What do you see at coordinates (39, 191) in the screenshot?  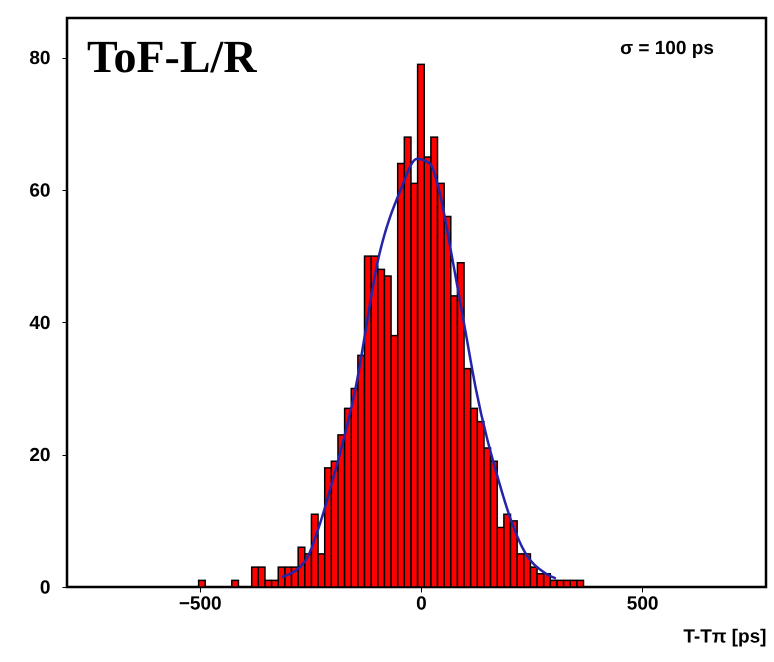 I see `y-tick-label: 60` at bounding box center [39, 191].